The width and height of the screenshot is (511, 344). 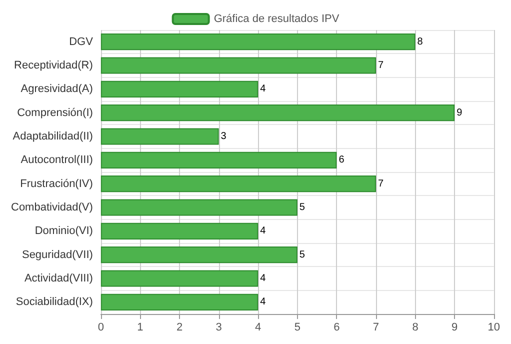 I want to click on x-tick-label: 0, so click(x=101, y=328).